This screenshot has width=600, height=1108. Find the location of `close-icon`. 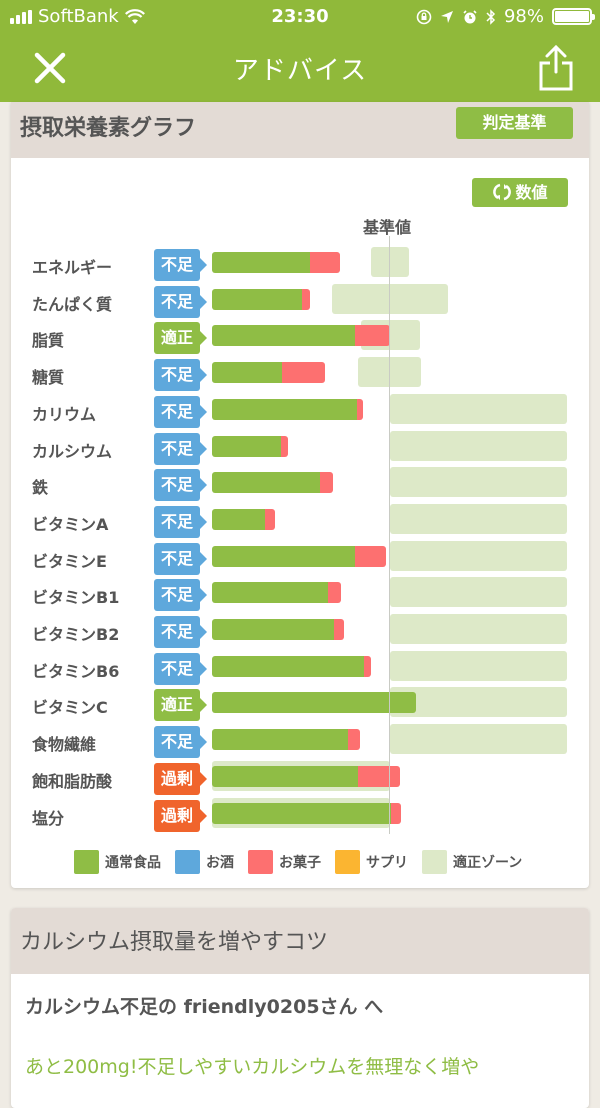

close-icon is located at coordinates (50, 68).